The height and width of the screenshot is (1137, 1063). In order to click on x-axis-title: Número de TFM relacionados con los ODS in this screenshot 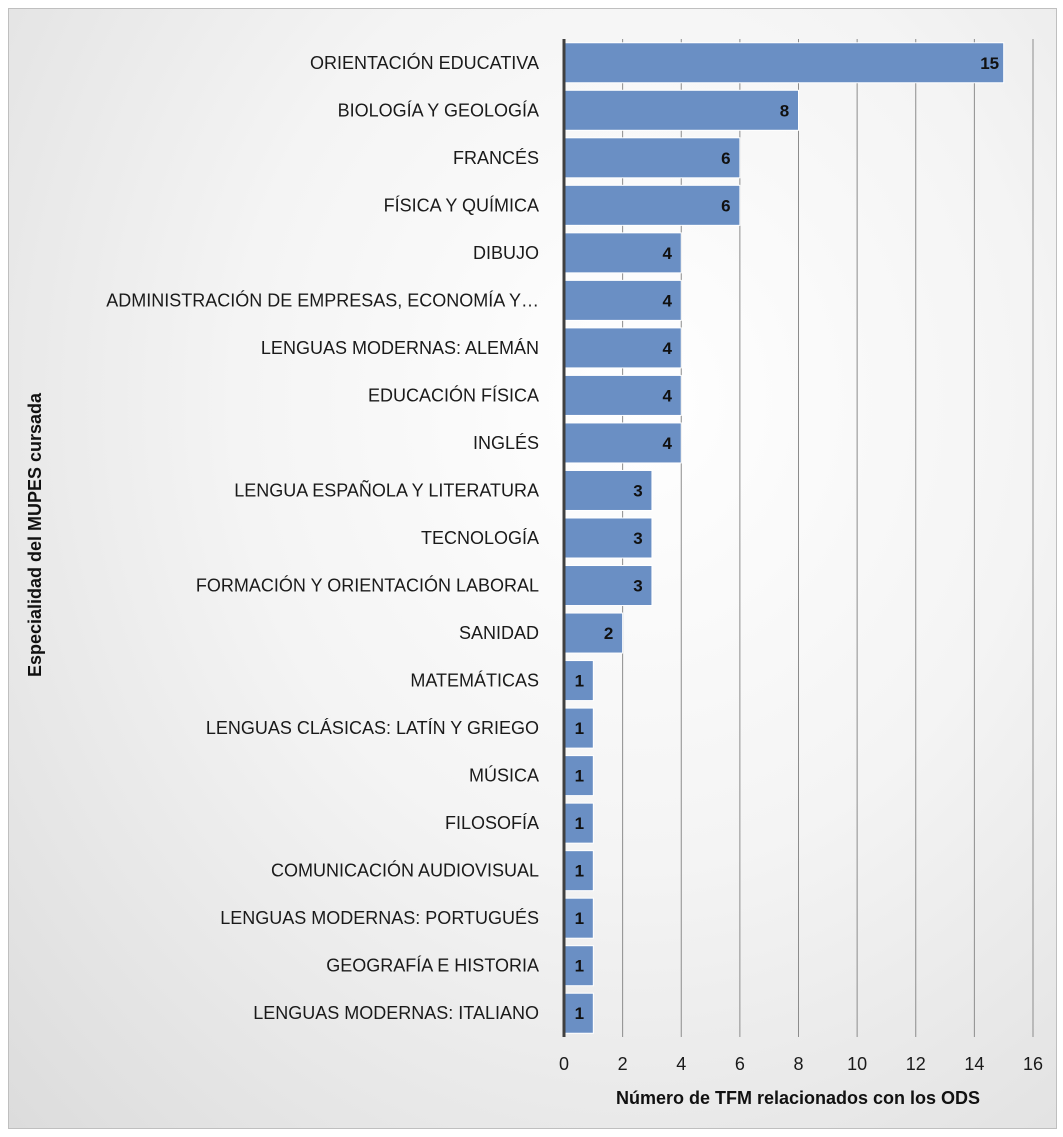, I will do `click(798, 1098)`.